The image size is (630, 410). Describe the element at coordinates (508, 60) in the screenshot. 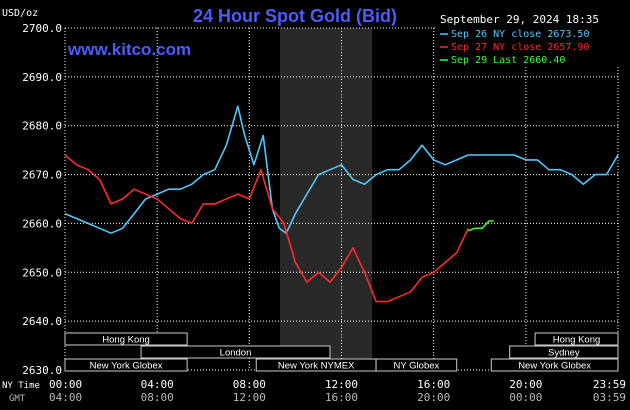

I see `legend-entry-sep29: Sep 29 Last 2660.40` at that location.